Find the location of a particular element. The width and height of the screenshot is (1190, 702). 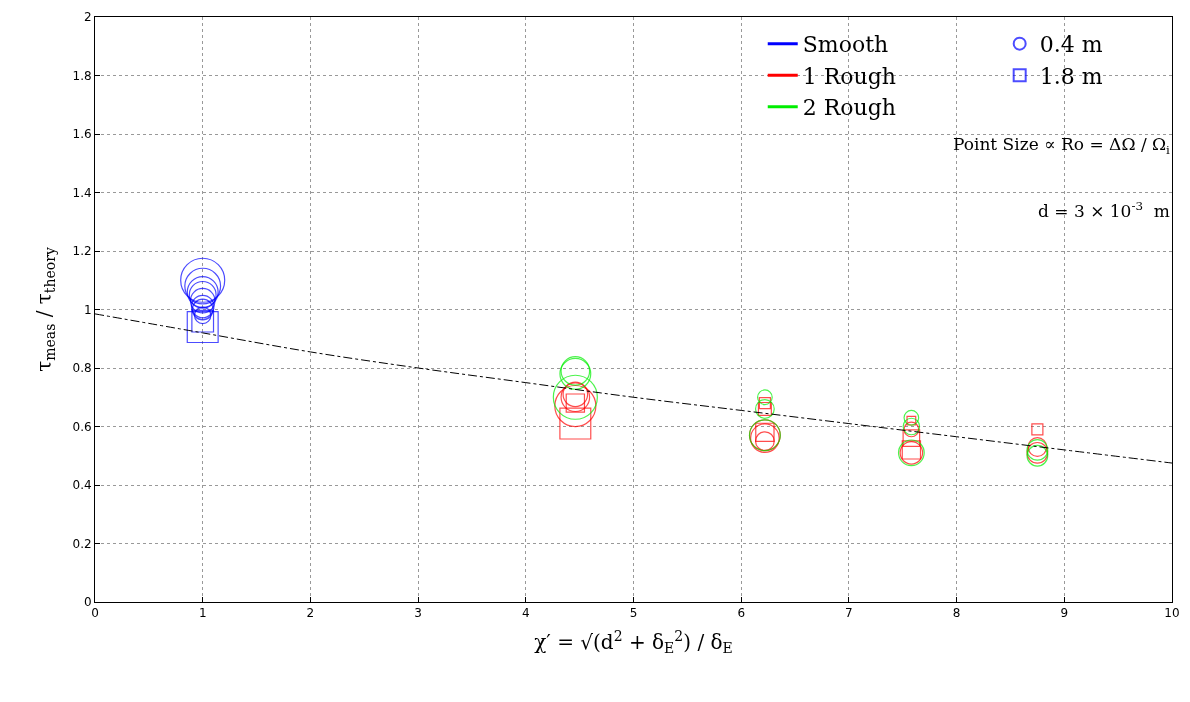

x-tick-label: 5 is located at coordinates (633, 613).